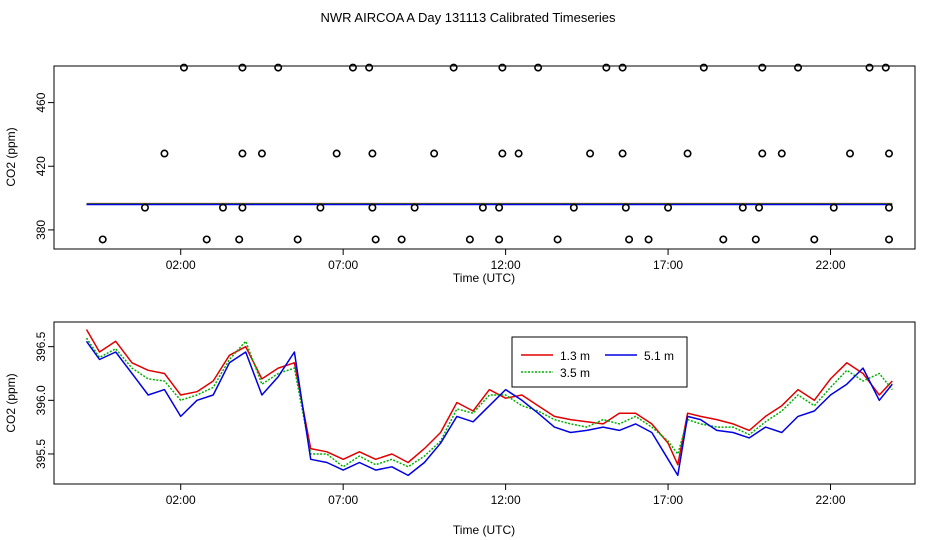 Image resolution: width=936 pixels, height=540 pixels. I want to click on y-tick-label: 420, so click(41, 166).